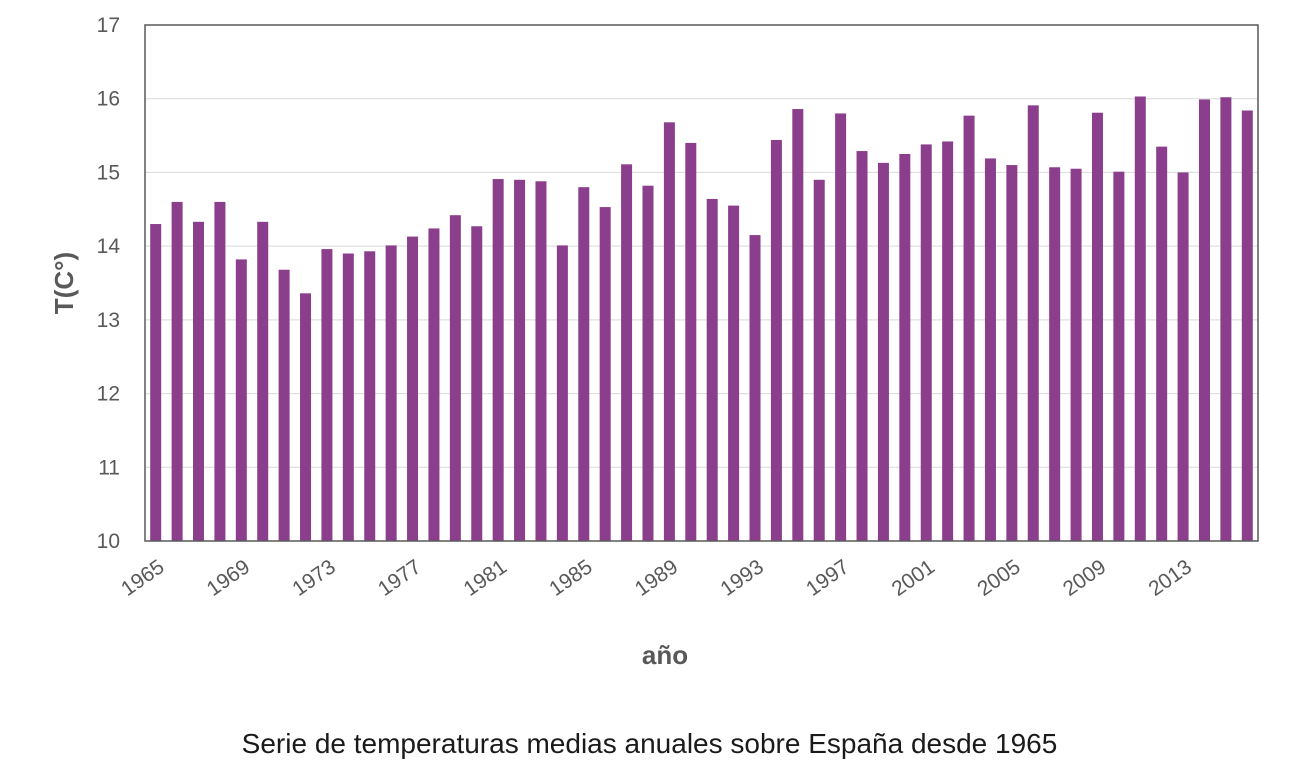 This screenshot has height=782, width=1299. I want to click on bar-2011, so click(1140, 318).